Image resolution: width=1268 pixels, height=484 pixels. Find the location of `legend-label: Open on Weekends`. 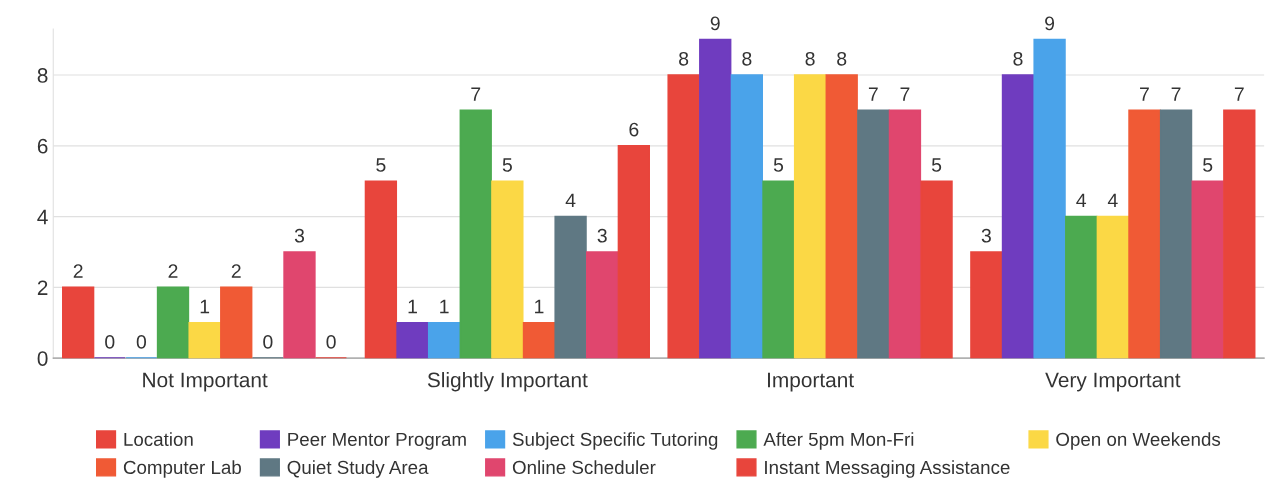

legend-label: Open on Weekends is located at coordinates (1138, 441).